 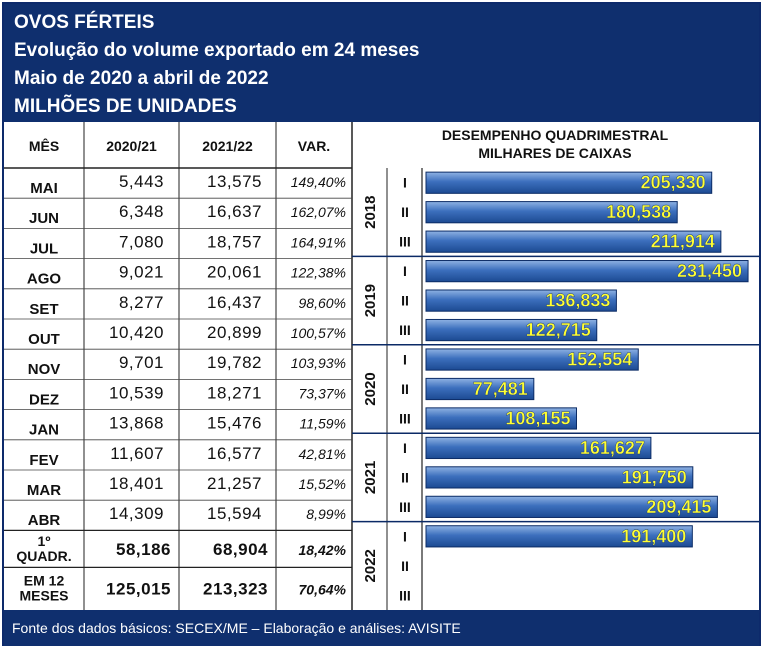 I want to click on bar-2021-II, so click(x=559, y=477).